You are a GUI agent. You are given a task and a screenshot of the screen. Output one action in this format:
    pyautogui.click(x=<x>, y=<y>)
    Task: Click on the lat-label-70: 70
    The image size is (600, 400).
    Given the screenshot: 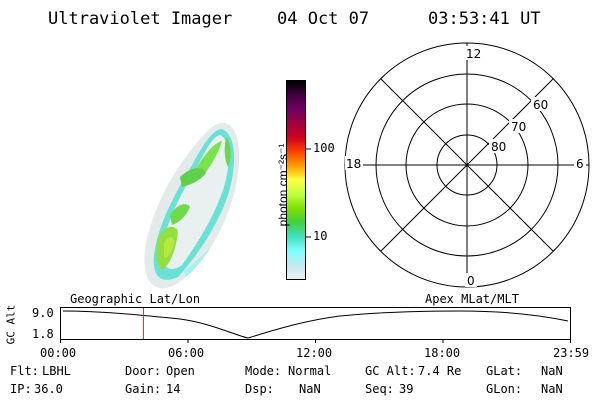 What is the action you would take?
    pyautogui.click(x=518, y=127)
    